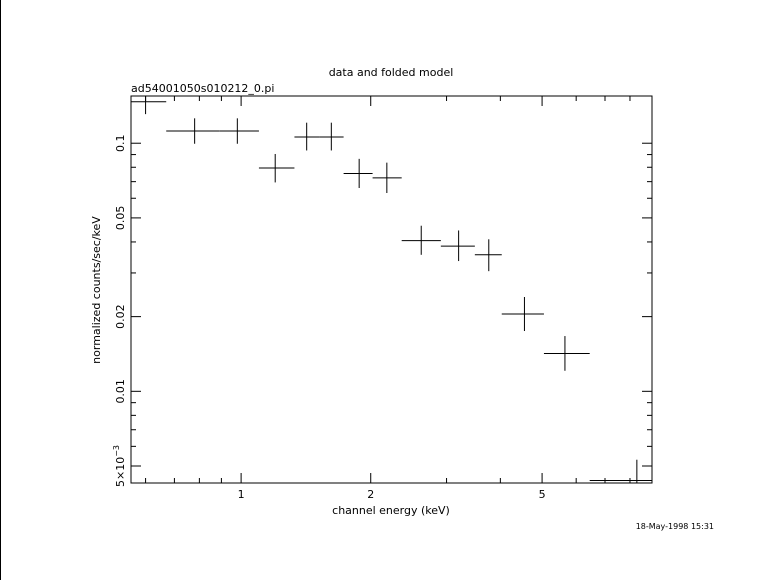  I want to click on y-axis-label: normalized counts/sec/keV, so click(96, 290).